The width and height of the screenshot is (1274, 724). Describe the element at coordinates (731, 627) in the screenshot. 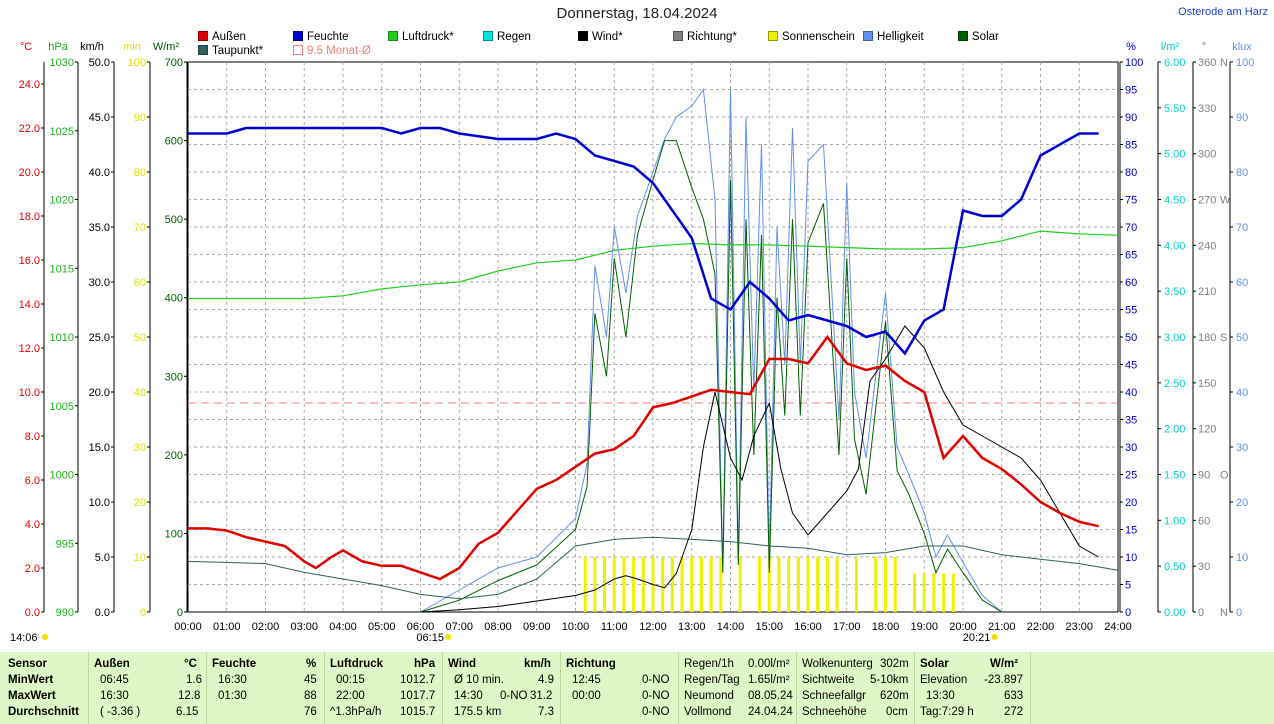

I see `x-tick-label: 14:00` at that location.